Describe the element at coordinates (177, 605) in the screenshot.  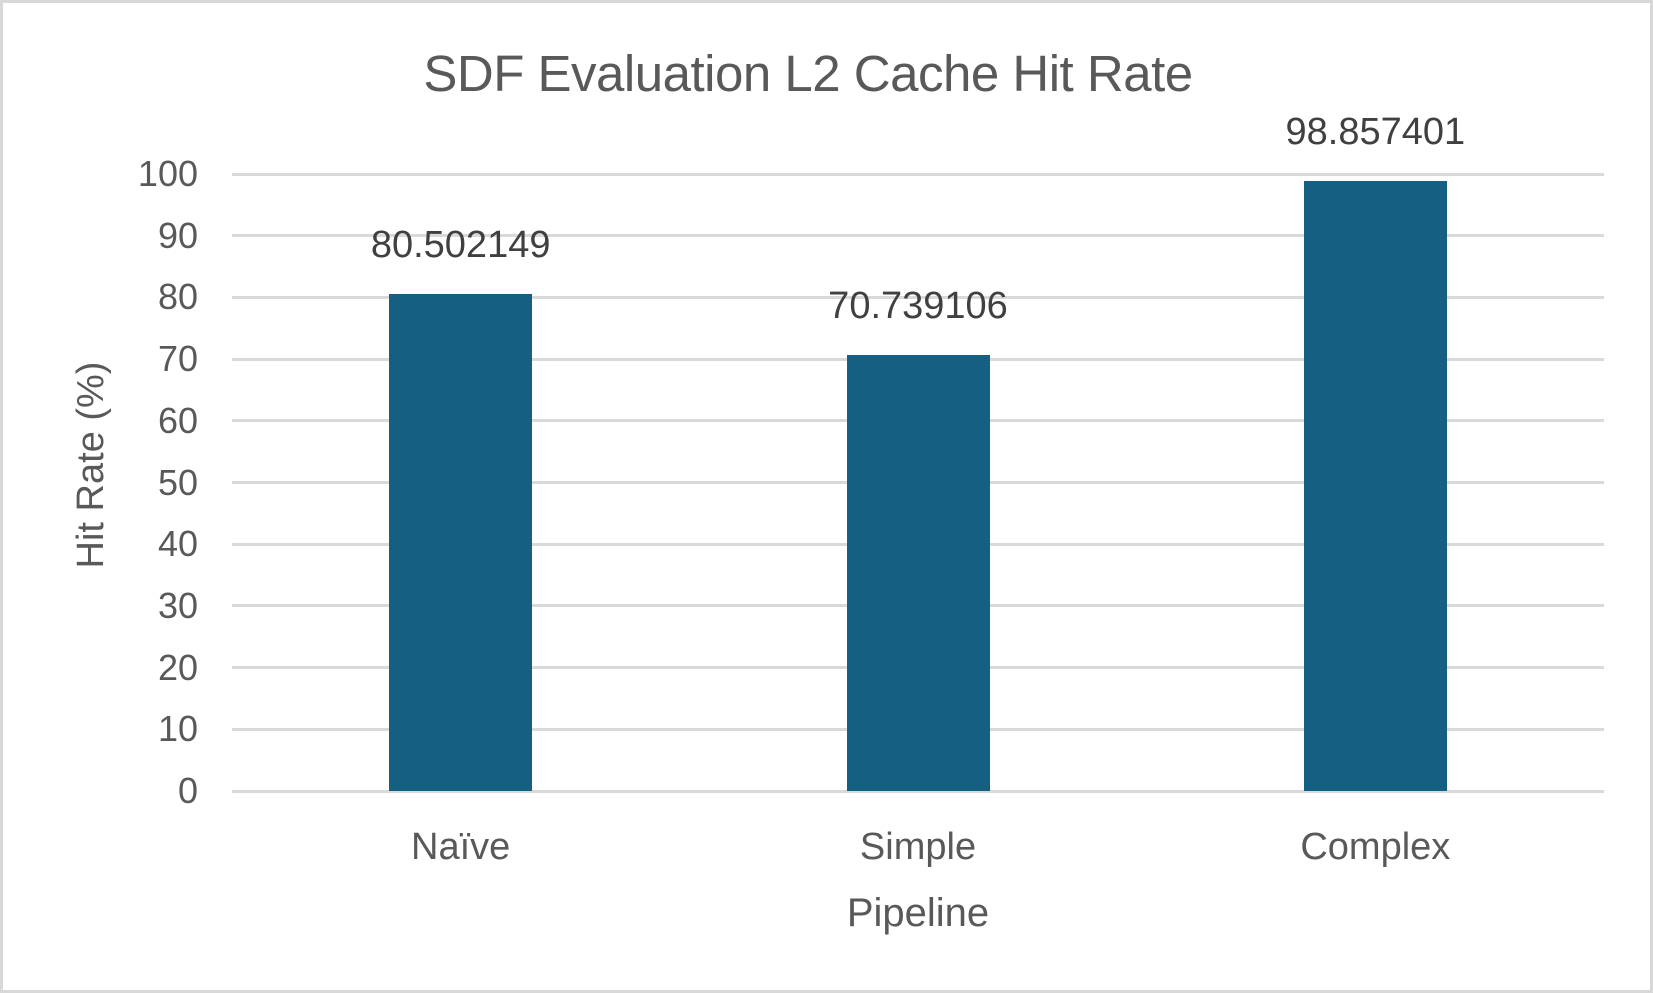
I see `y-tick-label-30: 30` at that location.